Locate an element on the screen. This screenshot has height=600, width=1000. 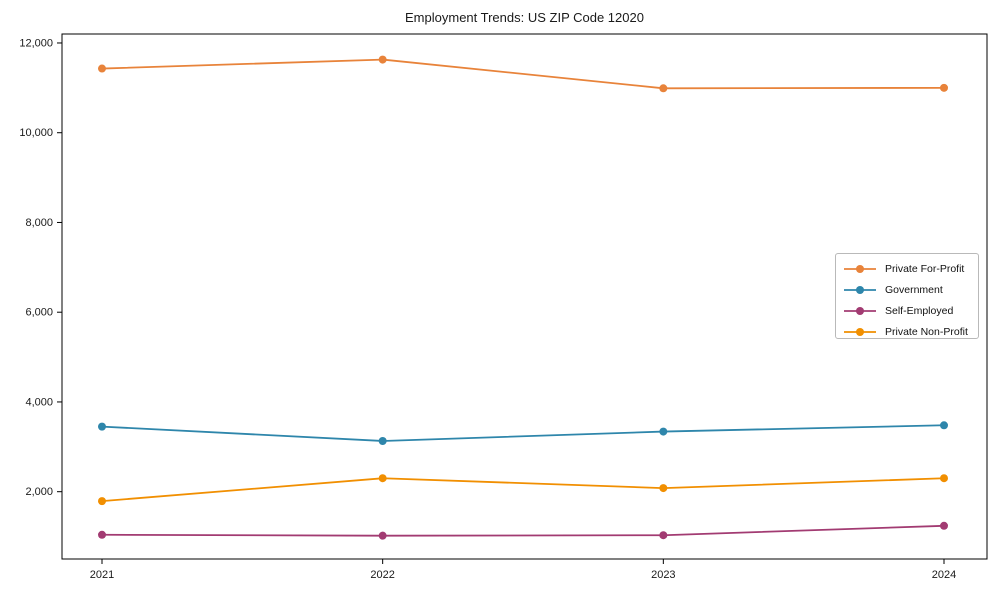
legend-label: Private Non-Profit is located at coordinates (926, 331).